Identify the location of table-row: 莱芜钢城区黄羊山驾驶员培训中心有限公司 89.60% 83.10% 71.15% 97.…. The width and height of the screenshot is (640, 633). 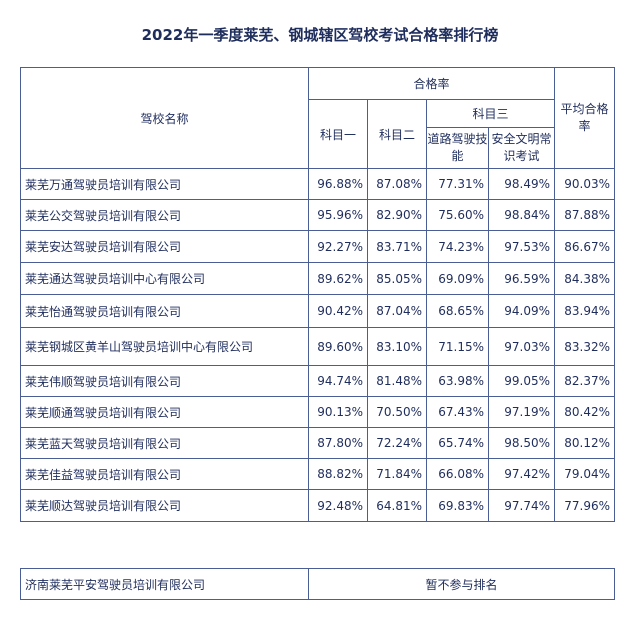
(318, 346).